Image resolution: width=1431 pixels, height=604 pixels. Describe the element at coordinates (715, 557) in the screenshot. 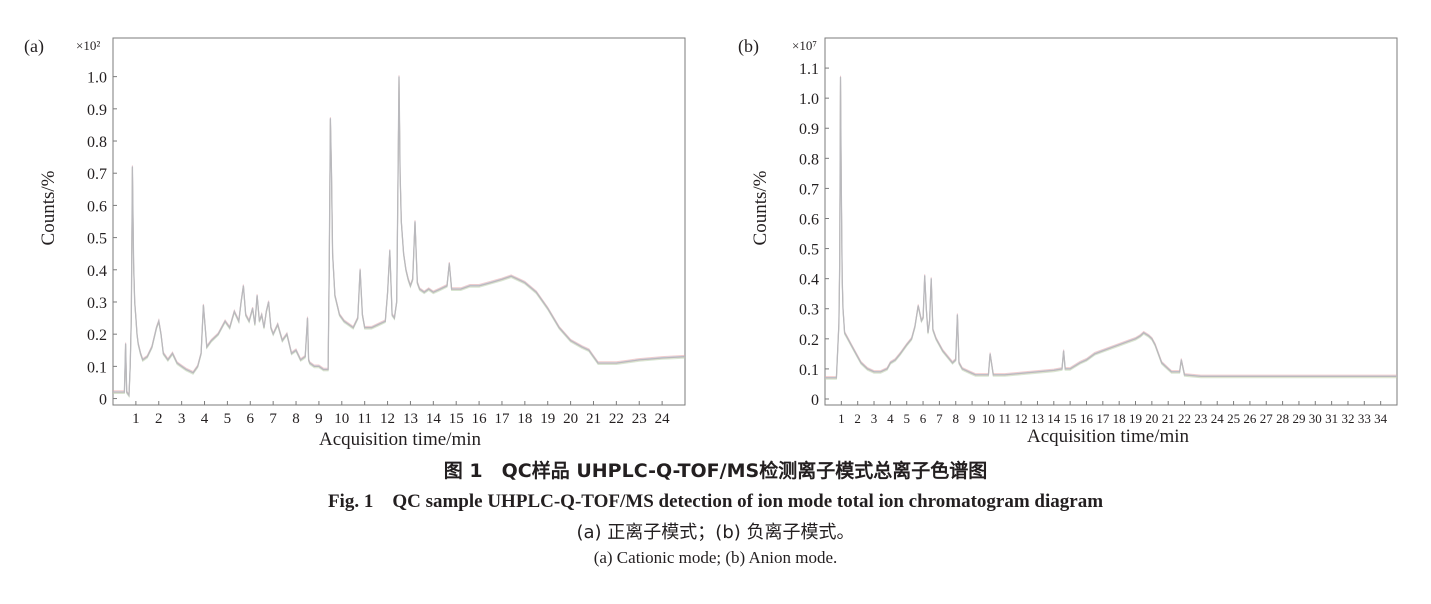

I see `figure-note-en: (a) Cationic mode; (b) Anion mode.` at that location.